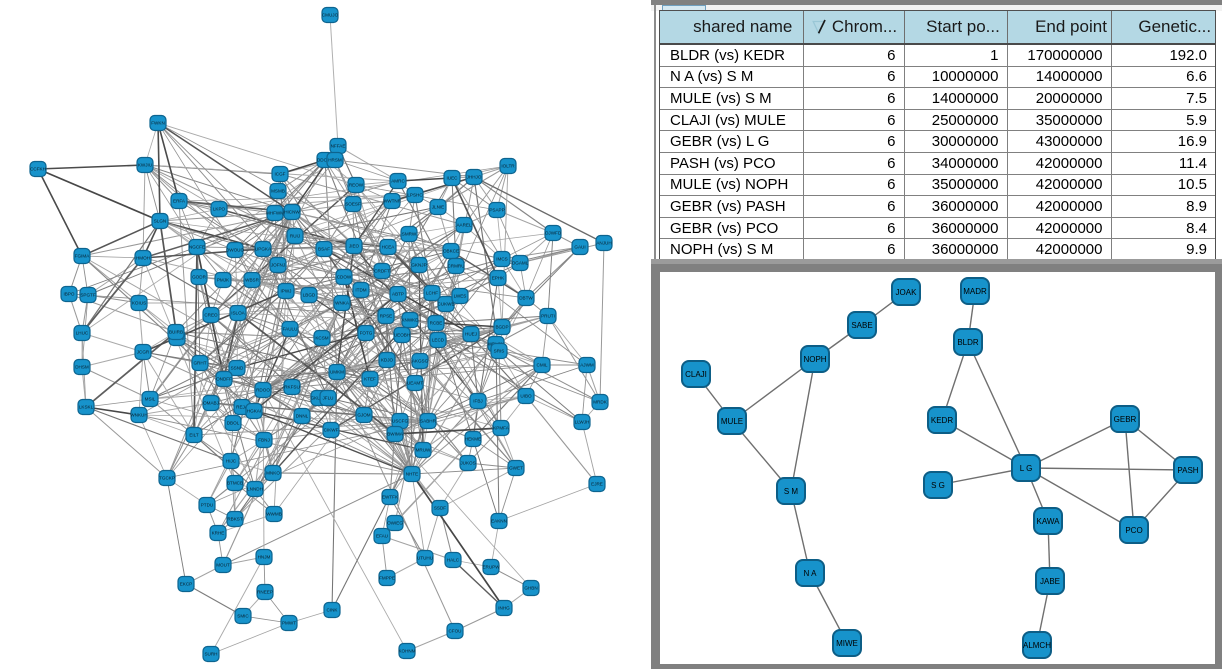 The height and width of the screenshot is (669, 1222). I want to click on svg-text: IBPO, so click(69, 294).